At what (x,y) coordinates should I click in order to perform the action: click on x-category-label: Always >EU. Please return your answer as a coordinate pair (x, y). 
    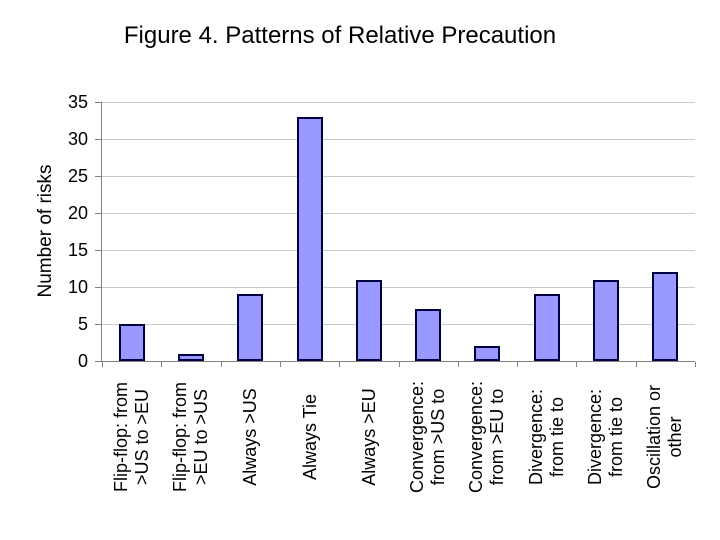
    Looking at the image, I should click on (369, 437).